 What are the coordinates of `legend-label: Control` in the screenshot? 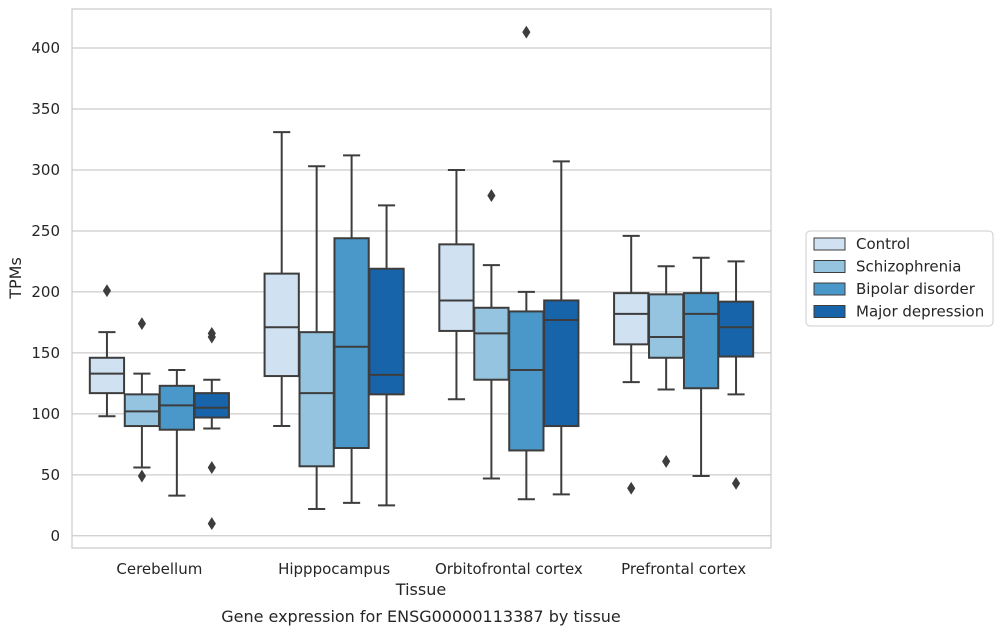 It's located at (883, 244).